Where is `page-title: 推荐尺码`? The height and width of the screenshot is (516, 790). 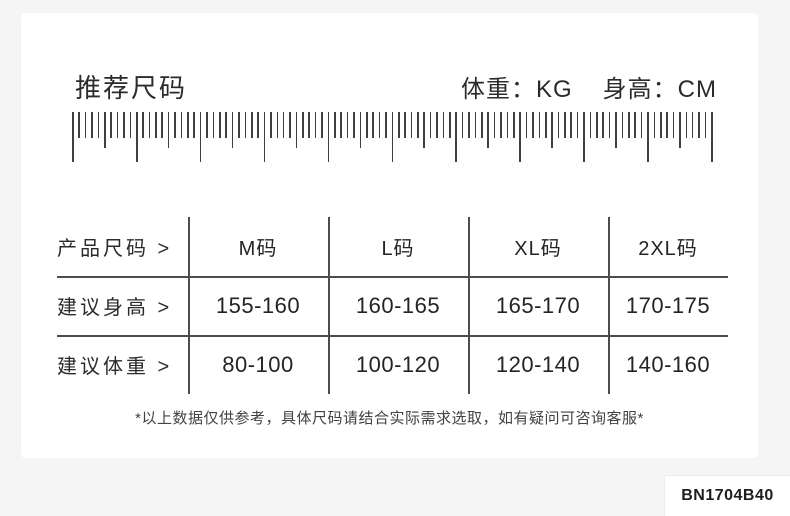
page-title: 推荐尺码 is located at coordinates (131, 88).